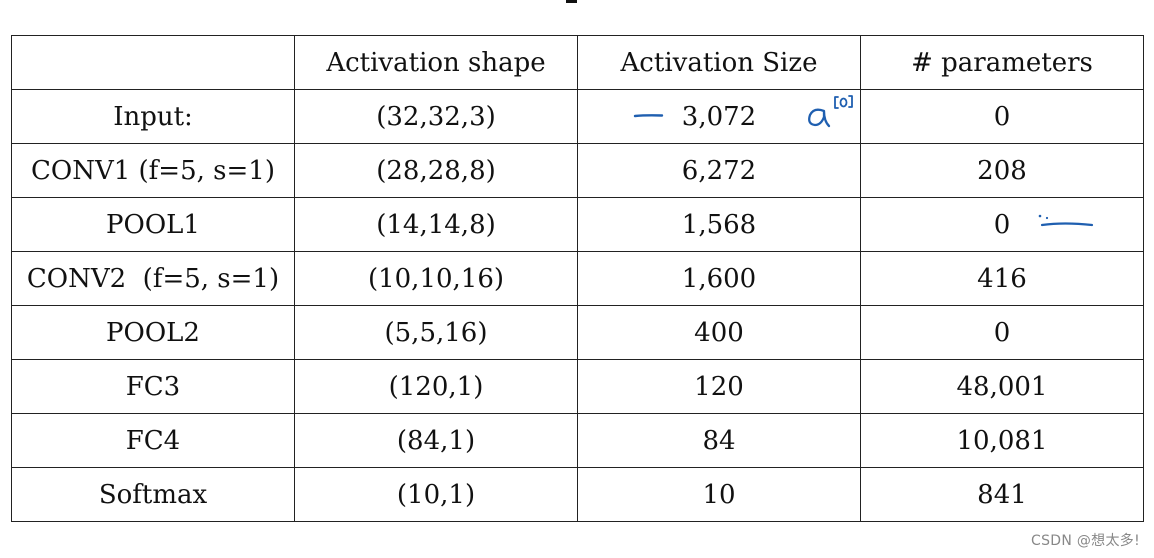  What do you see at coordinates (1002, 62) in the screenshot?
I see `header-parameters: # parameters` at bounding box center [1002, 62].